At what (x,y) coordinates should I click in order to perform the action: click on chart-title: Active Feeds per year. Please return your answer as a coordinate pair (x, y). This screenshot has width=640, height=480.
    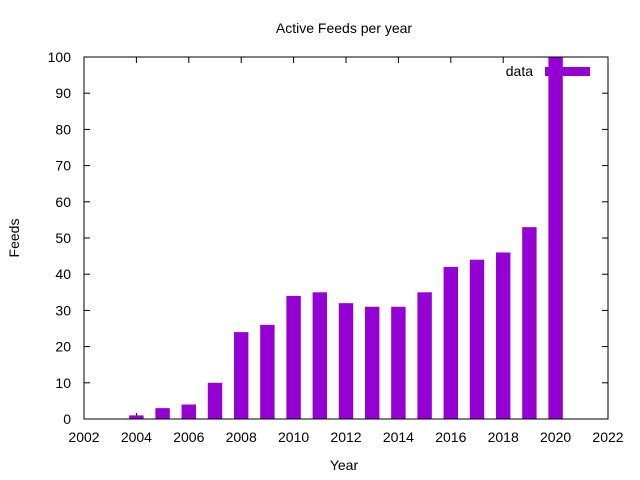
    Looking at the image, I should click on (344, 28).